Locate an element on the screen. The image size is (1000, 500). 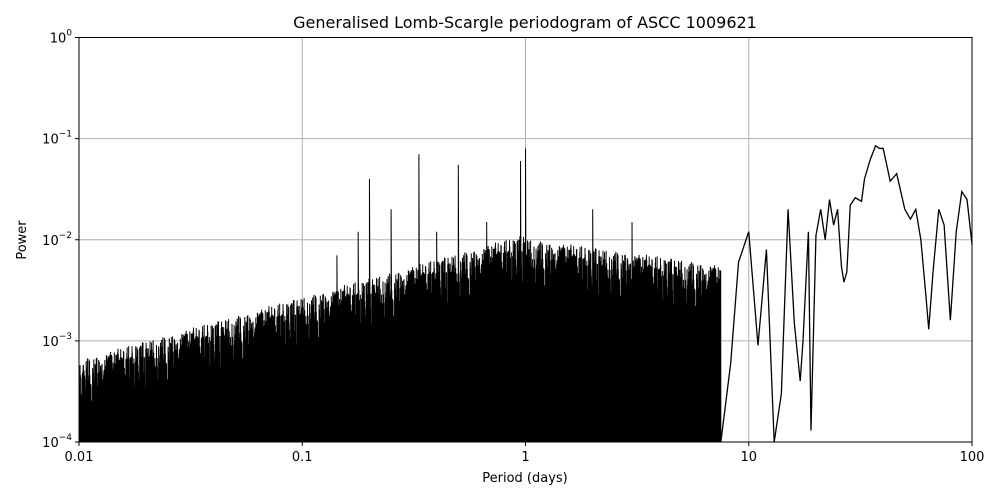
x-axis-label: Period (days) is located at coordinates (525, 478).